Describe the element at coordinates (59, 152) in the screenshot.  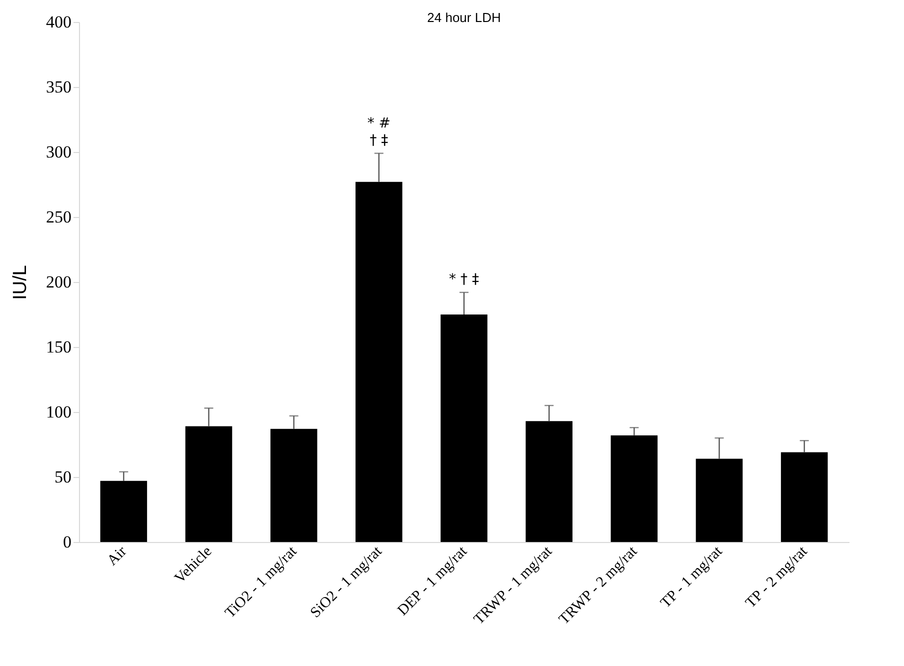
I see `y-tick-label: 300` at that location.